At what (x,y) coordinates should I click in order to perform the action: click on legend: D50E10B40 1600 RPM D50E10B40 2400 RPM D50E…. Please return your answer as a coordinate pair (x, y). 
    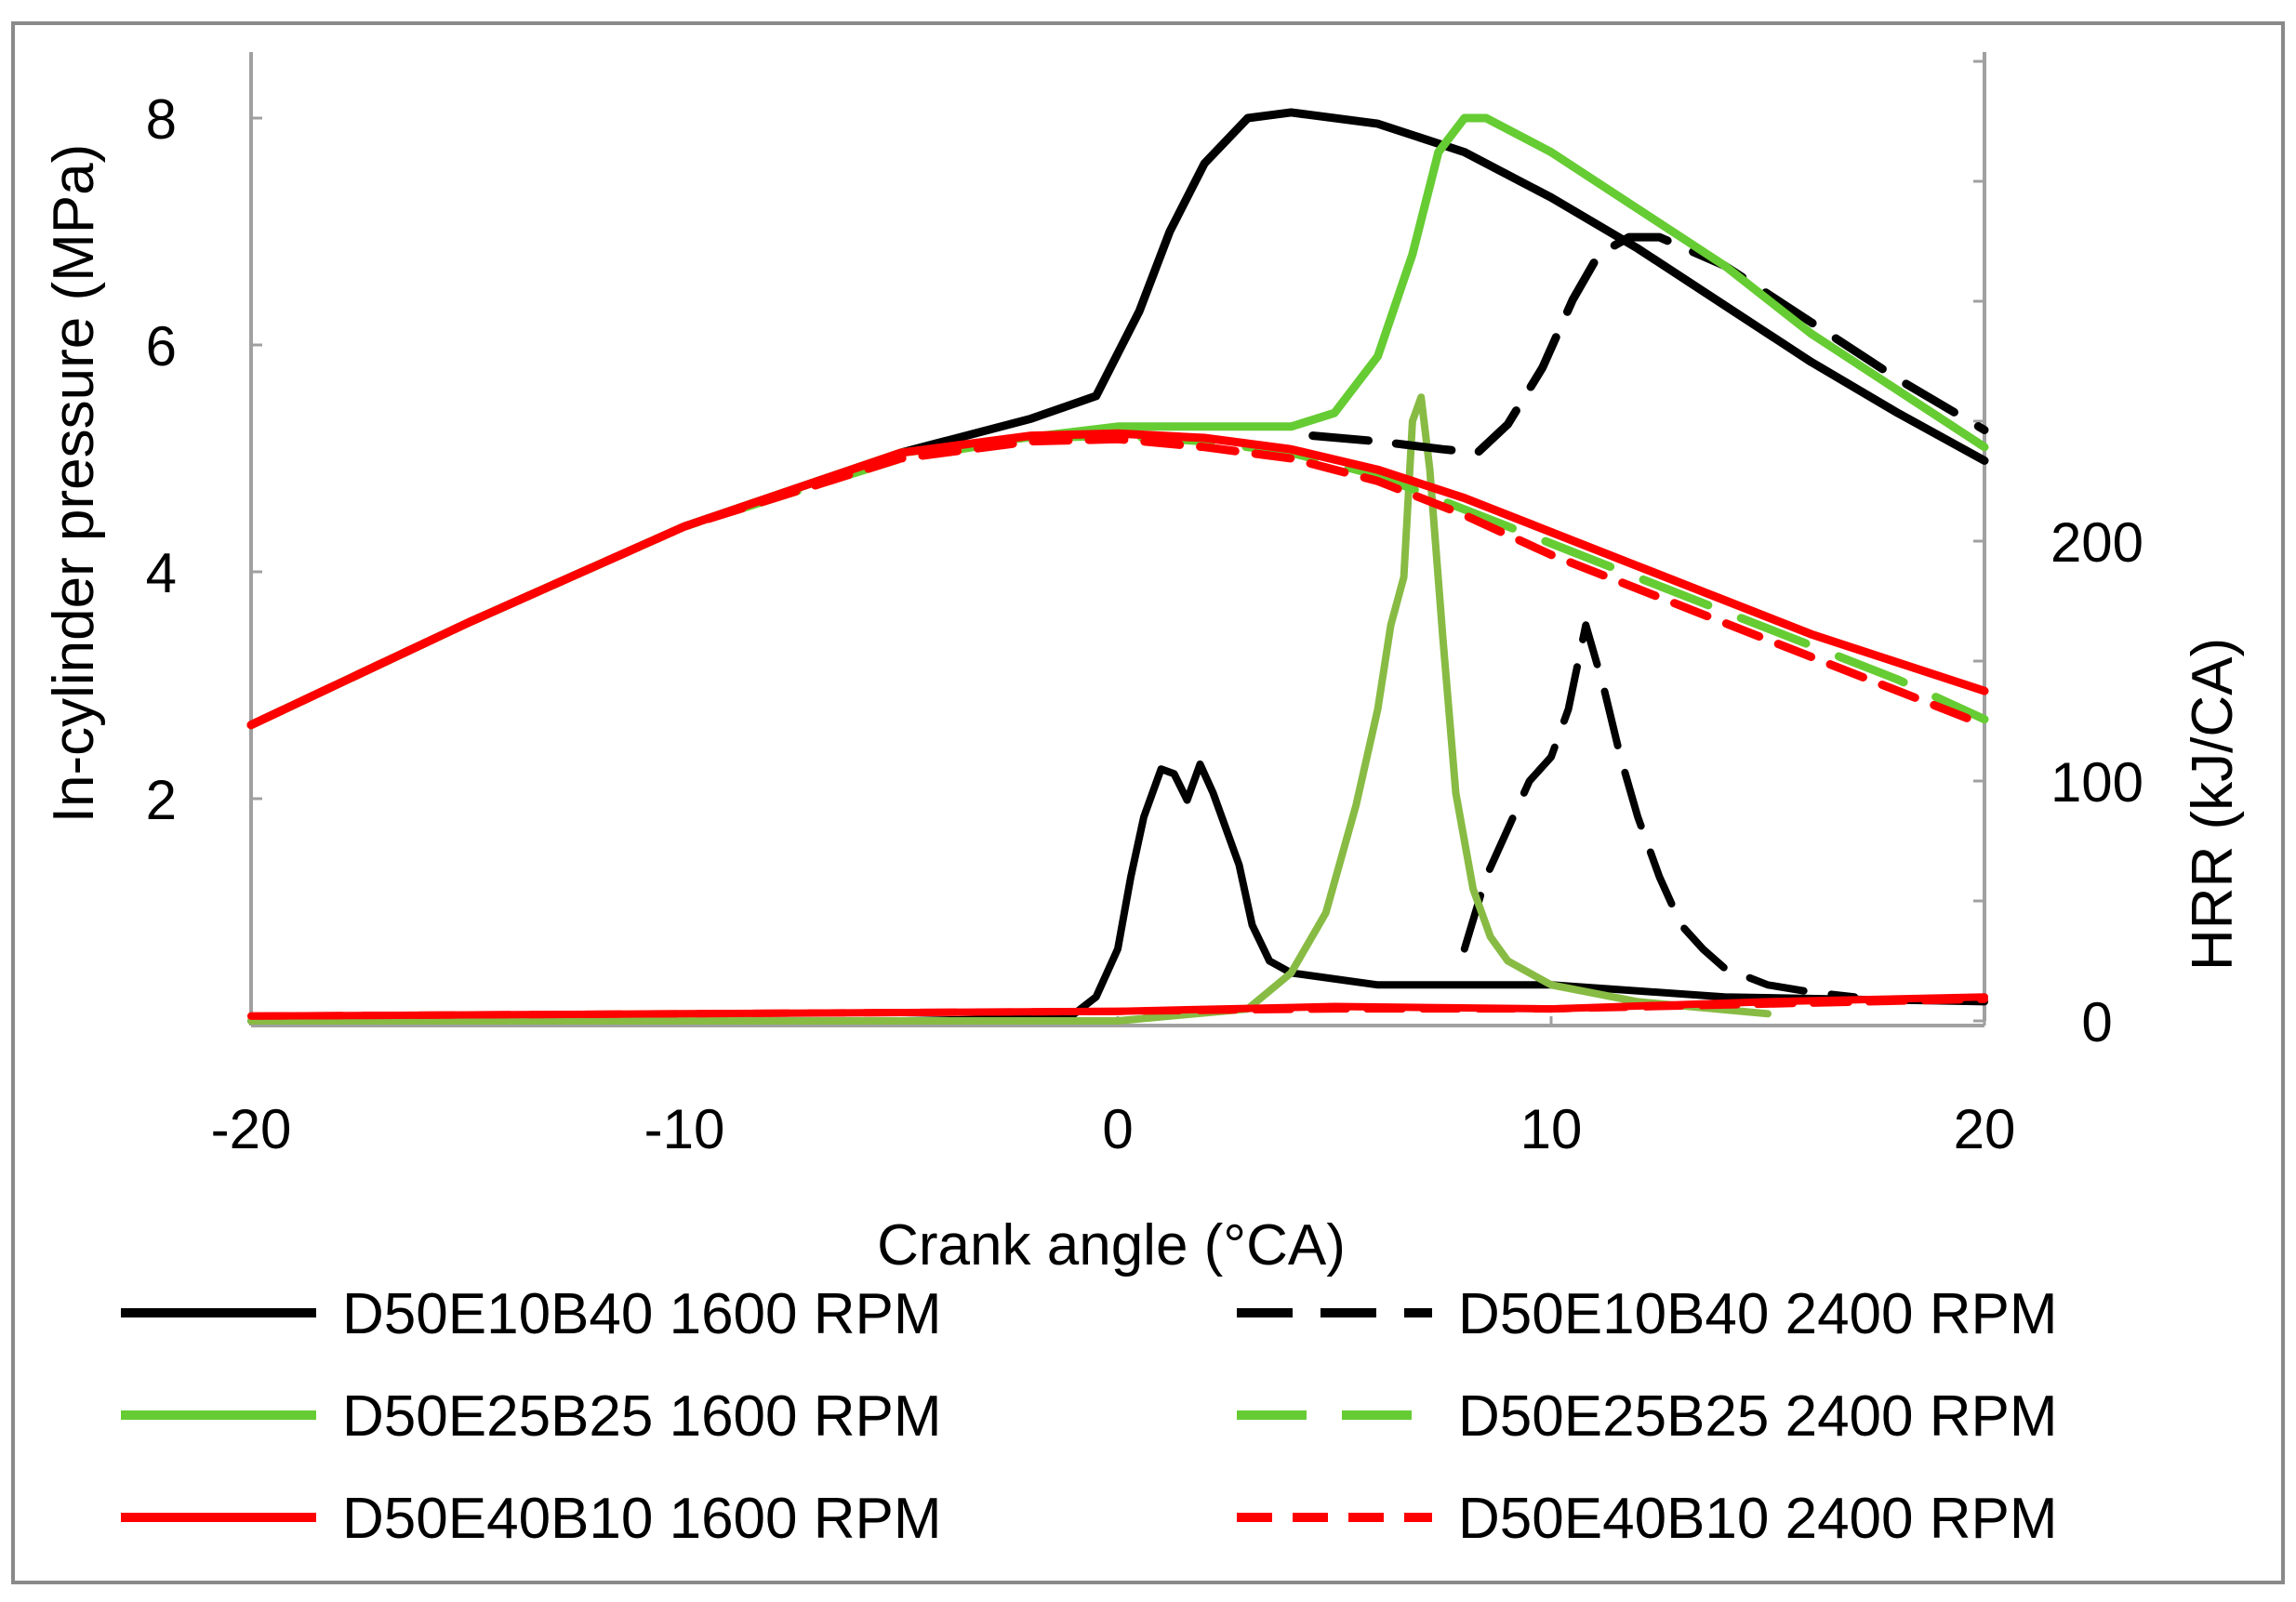
    Looking at the image, I should click on (1089, 1416).